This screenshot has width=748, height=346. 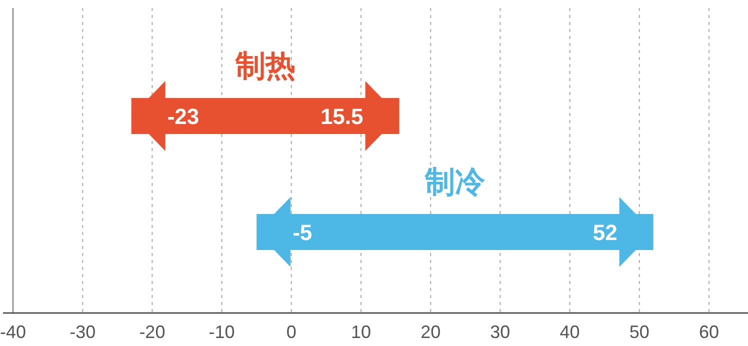 I want to click on x-tick-label: 30, so click(x=500, y=332).